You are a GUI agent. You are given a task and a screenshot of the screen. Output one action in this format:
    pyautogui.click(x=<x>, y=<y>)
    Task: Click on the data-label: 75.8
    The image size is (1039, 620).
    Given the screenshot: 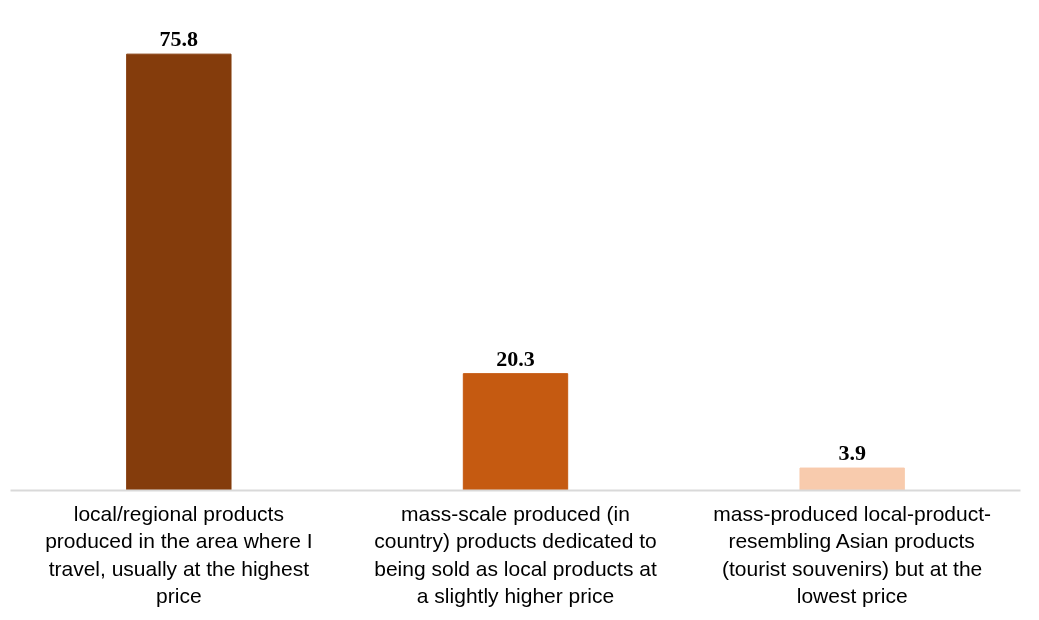 What is the action you would take?
    pyautogui.click(x=179, y=39)
    